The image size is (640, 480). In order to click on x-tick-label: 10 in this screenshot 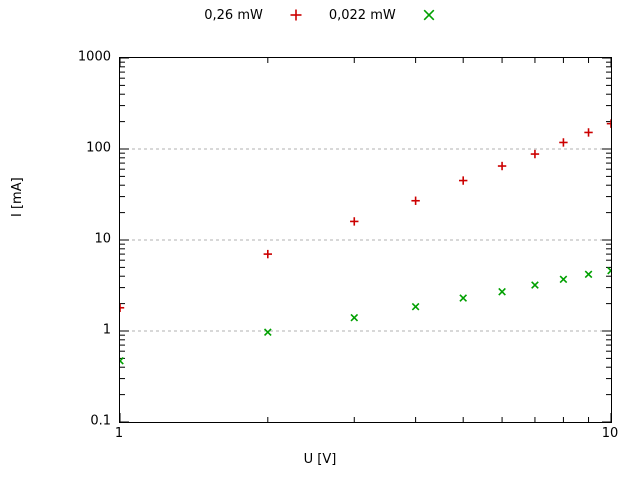, I will do `click(610, 433)`.